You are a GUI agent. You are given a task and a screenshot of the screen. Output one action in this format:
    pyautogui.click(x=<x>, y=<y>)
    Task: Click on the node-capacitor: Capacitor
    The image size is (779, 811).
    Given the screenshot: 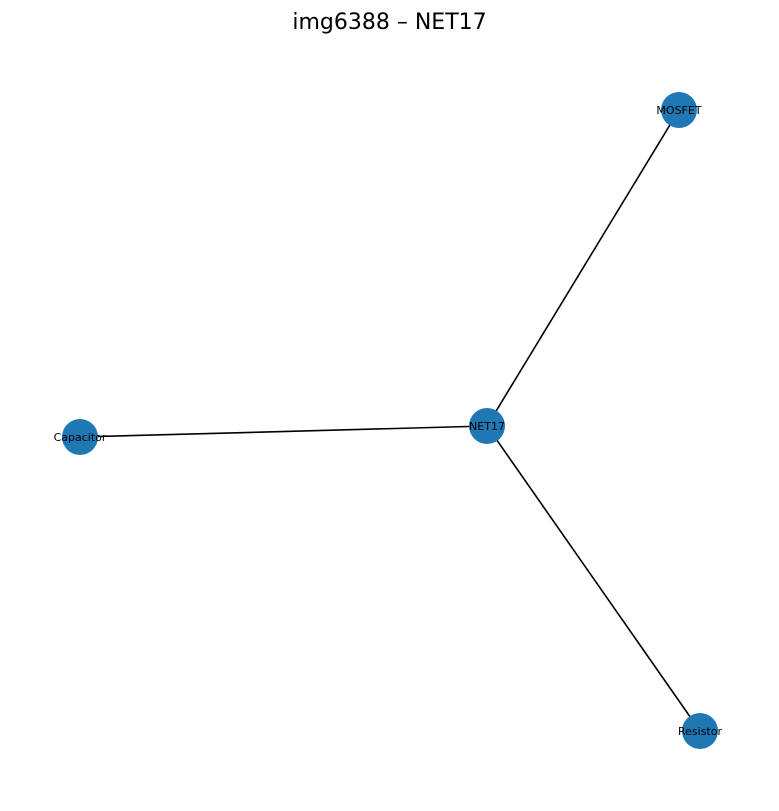 What is the action you would take?
    pyautogui.click(x=80, y=437)
    